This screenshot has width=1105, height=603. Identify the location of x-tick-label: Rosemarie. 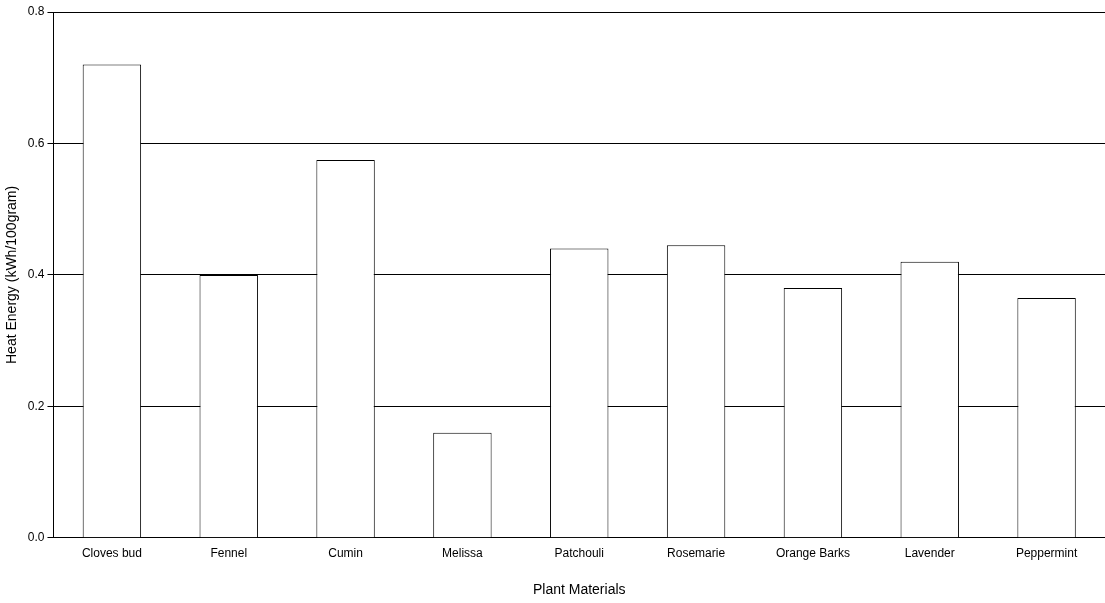
(696, 553).